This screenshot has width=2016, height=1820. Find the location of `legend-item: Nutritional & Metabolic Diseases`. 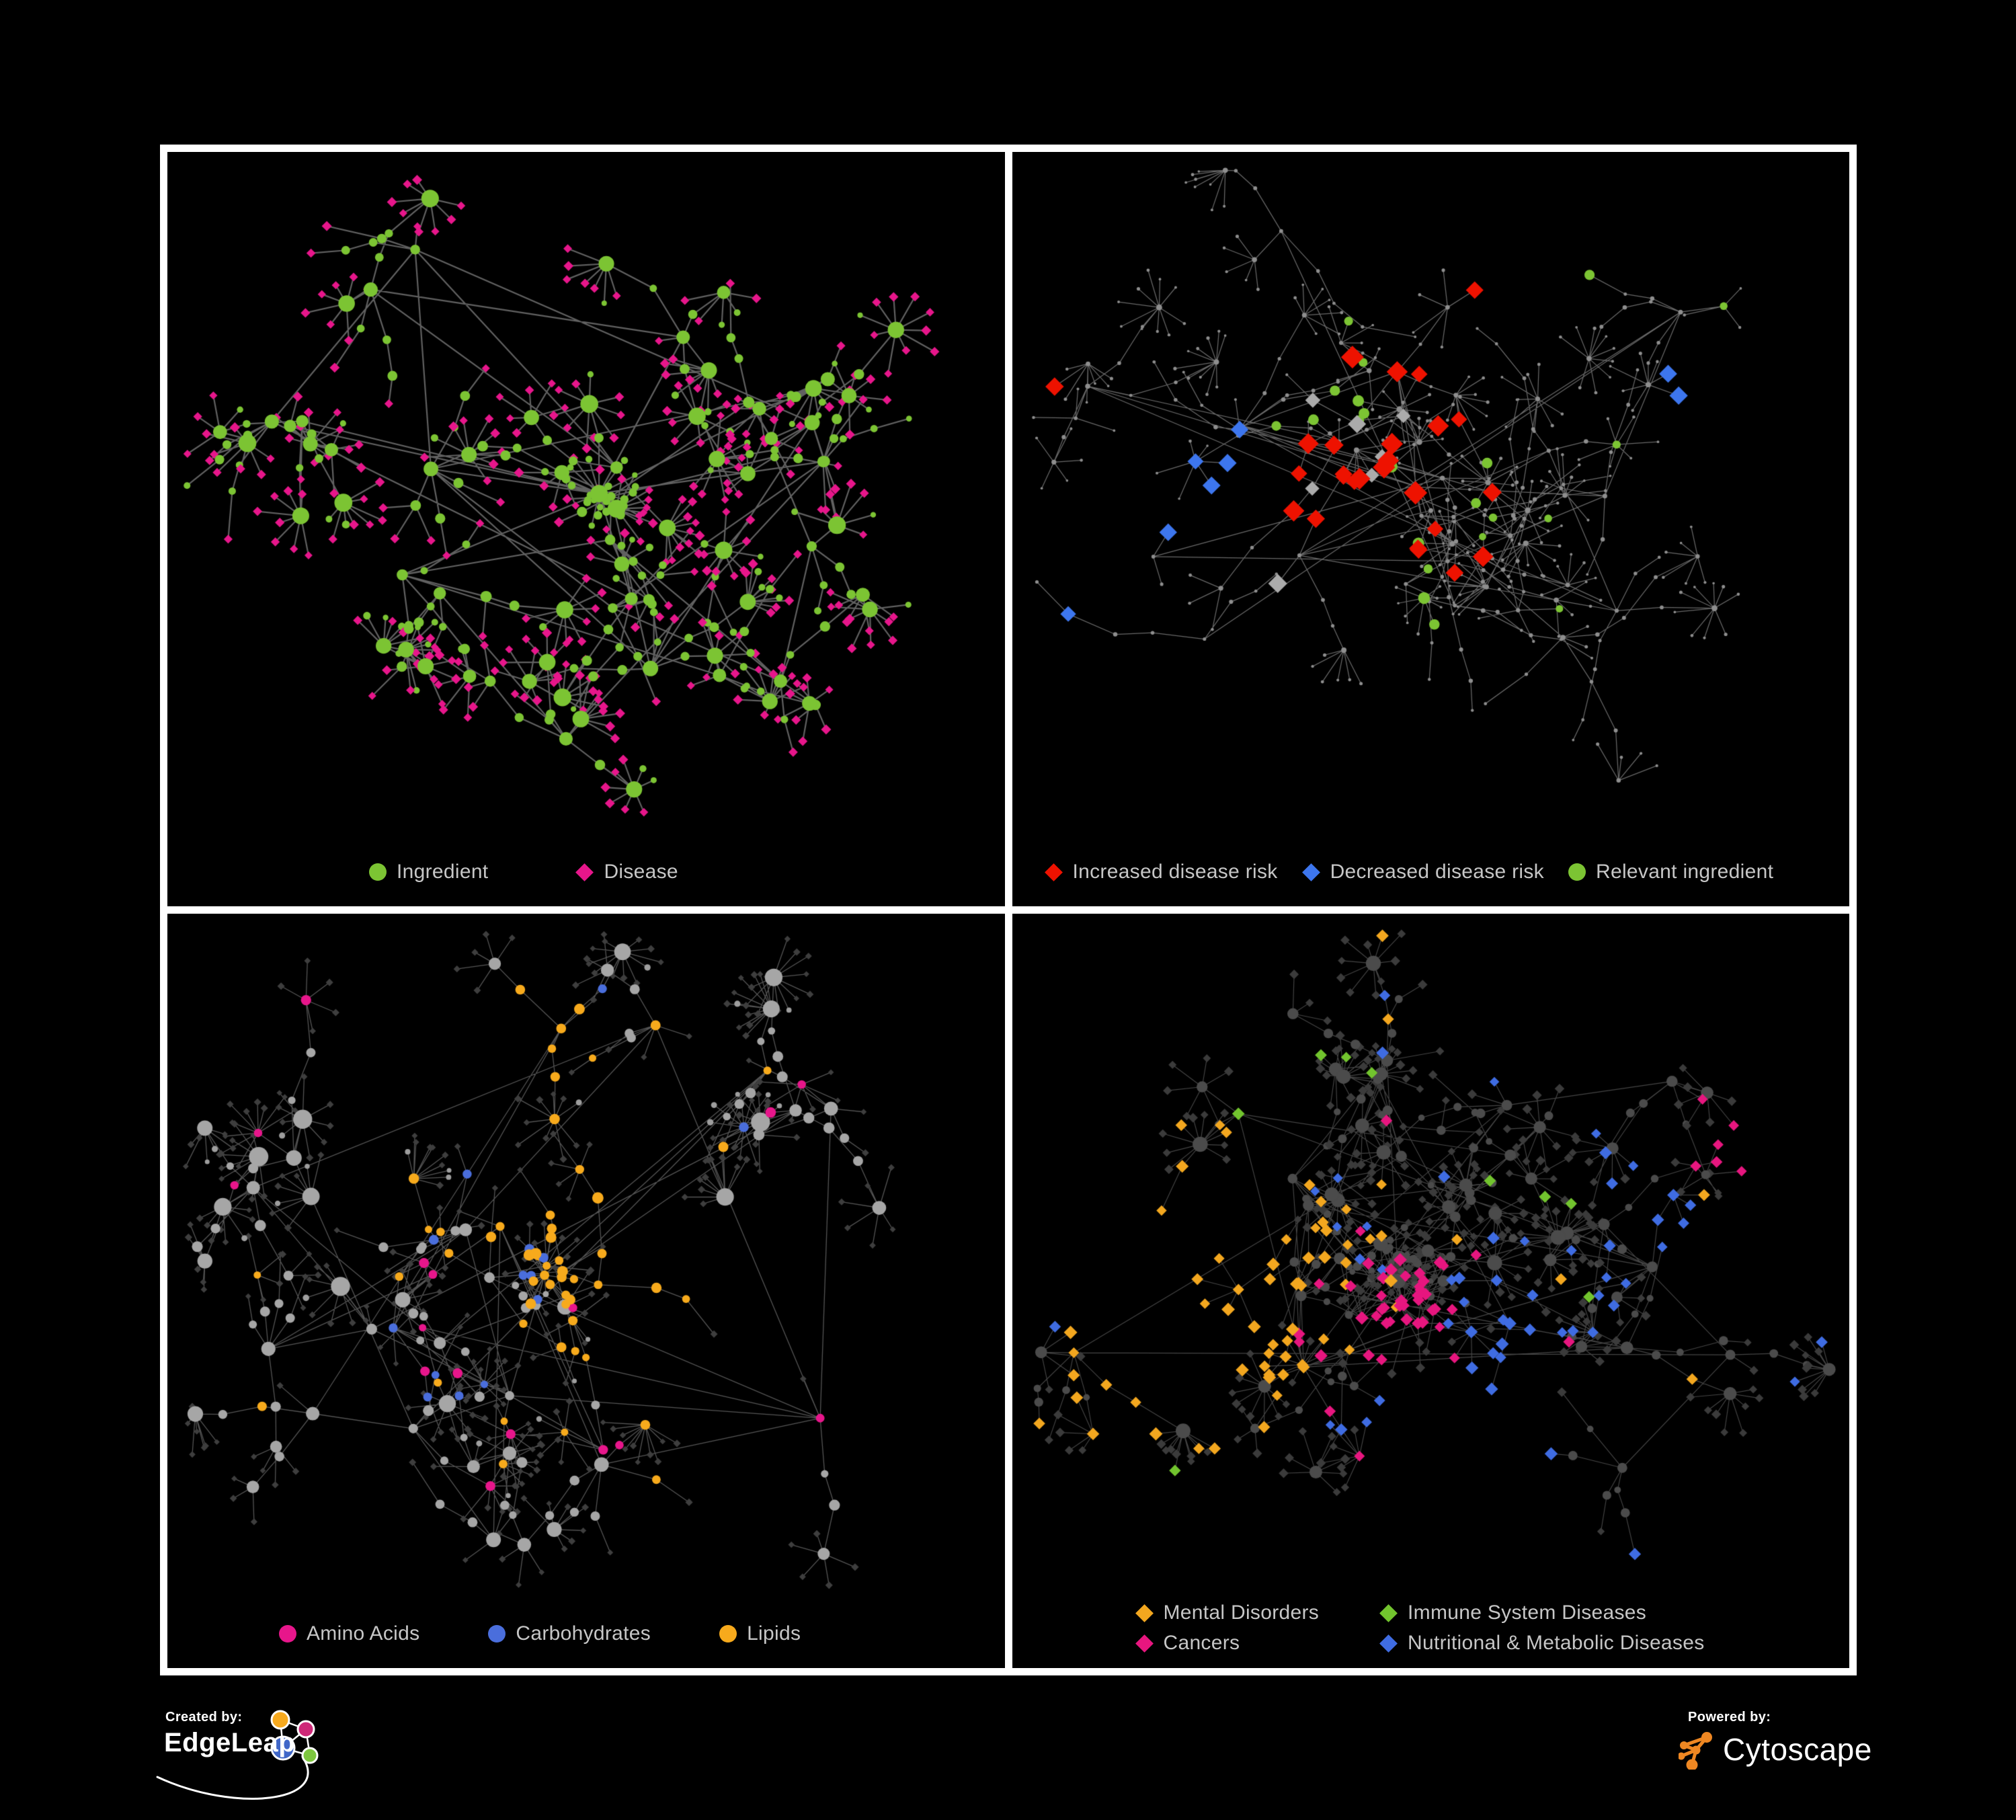

legend-item: Nutritional & Metabolic Diseases is located at coordinates (1541, 1643).